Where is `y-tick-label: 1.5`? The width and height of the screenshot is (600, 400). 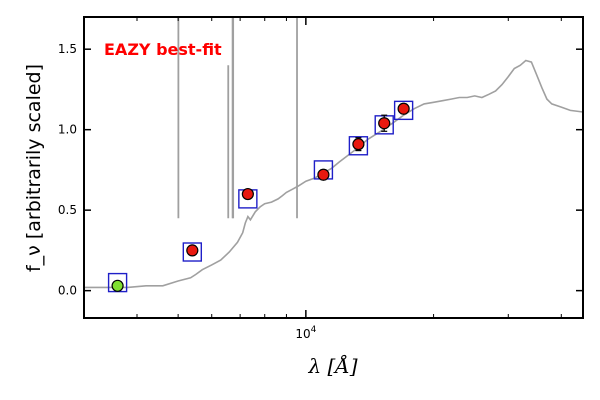 y-tick-label: 1.5 is located at coordinates (67, 49).